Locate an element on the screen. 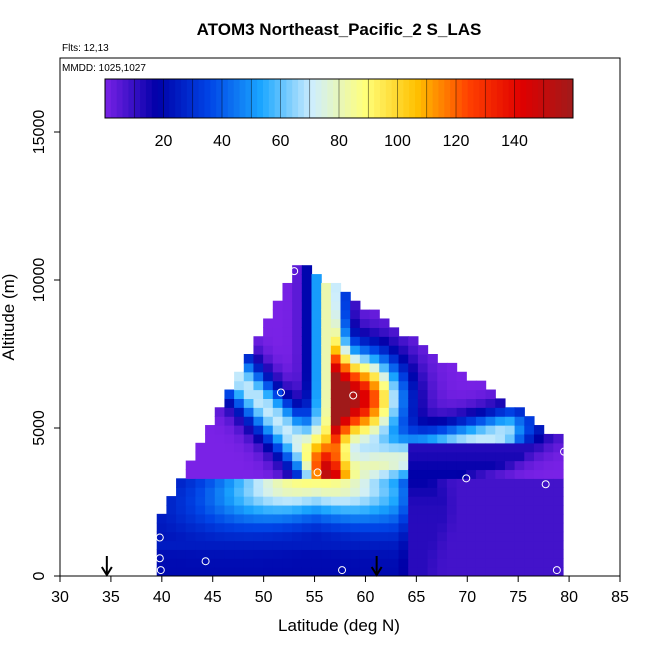  sample-point is located at coordinates (317, 472).